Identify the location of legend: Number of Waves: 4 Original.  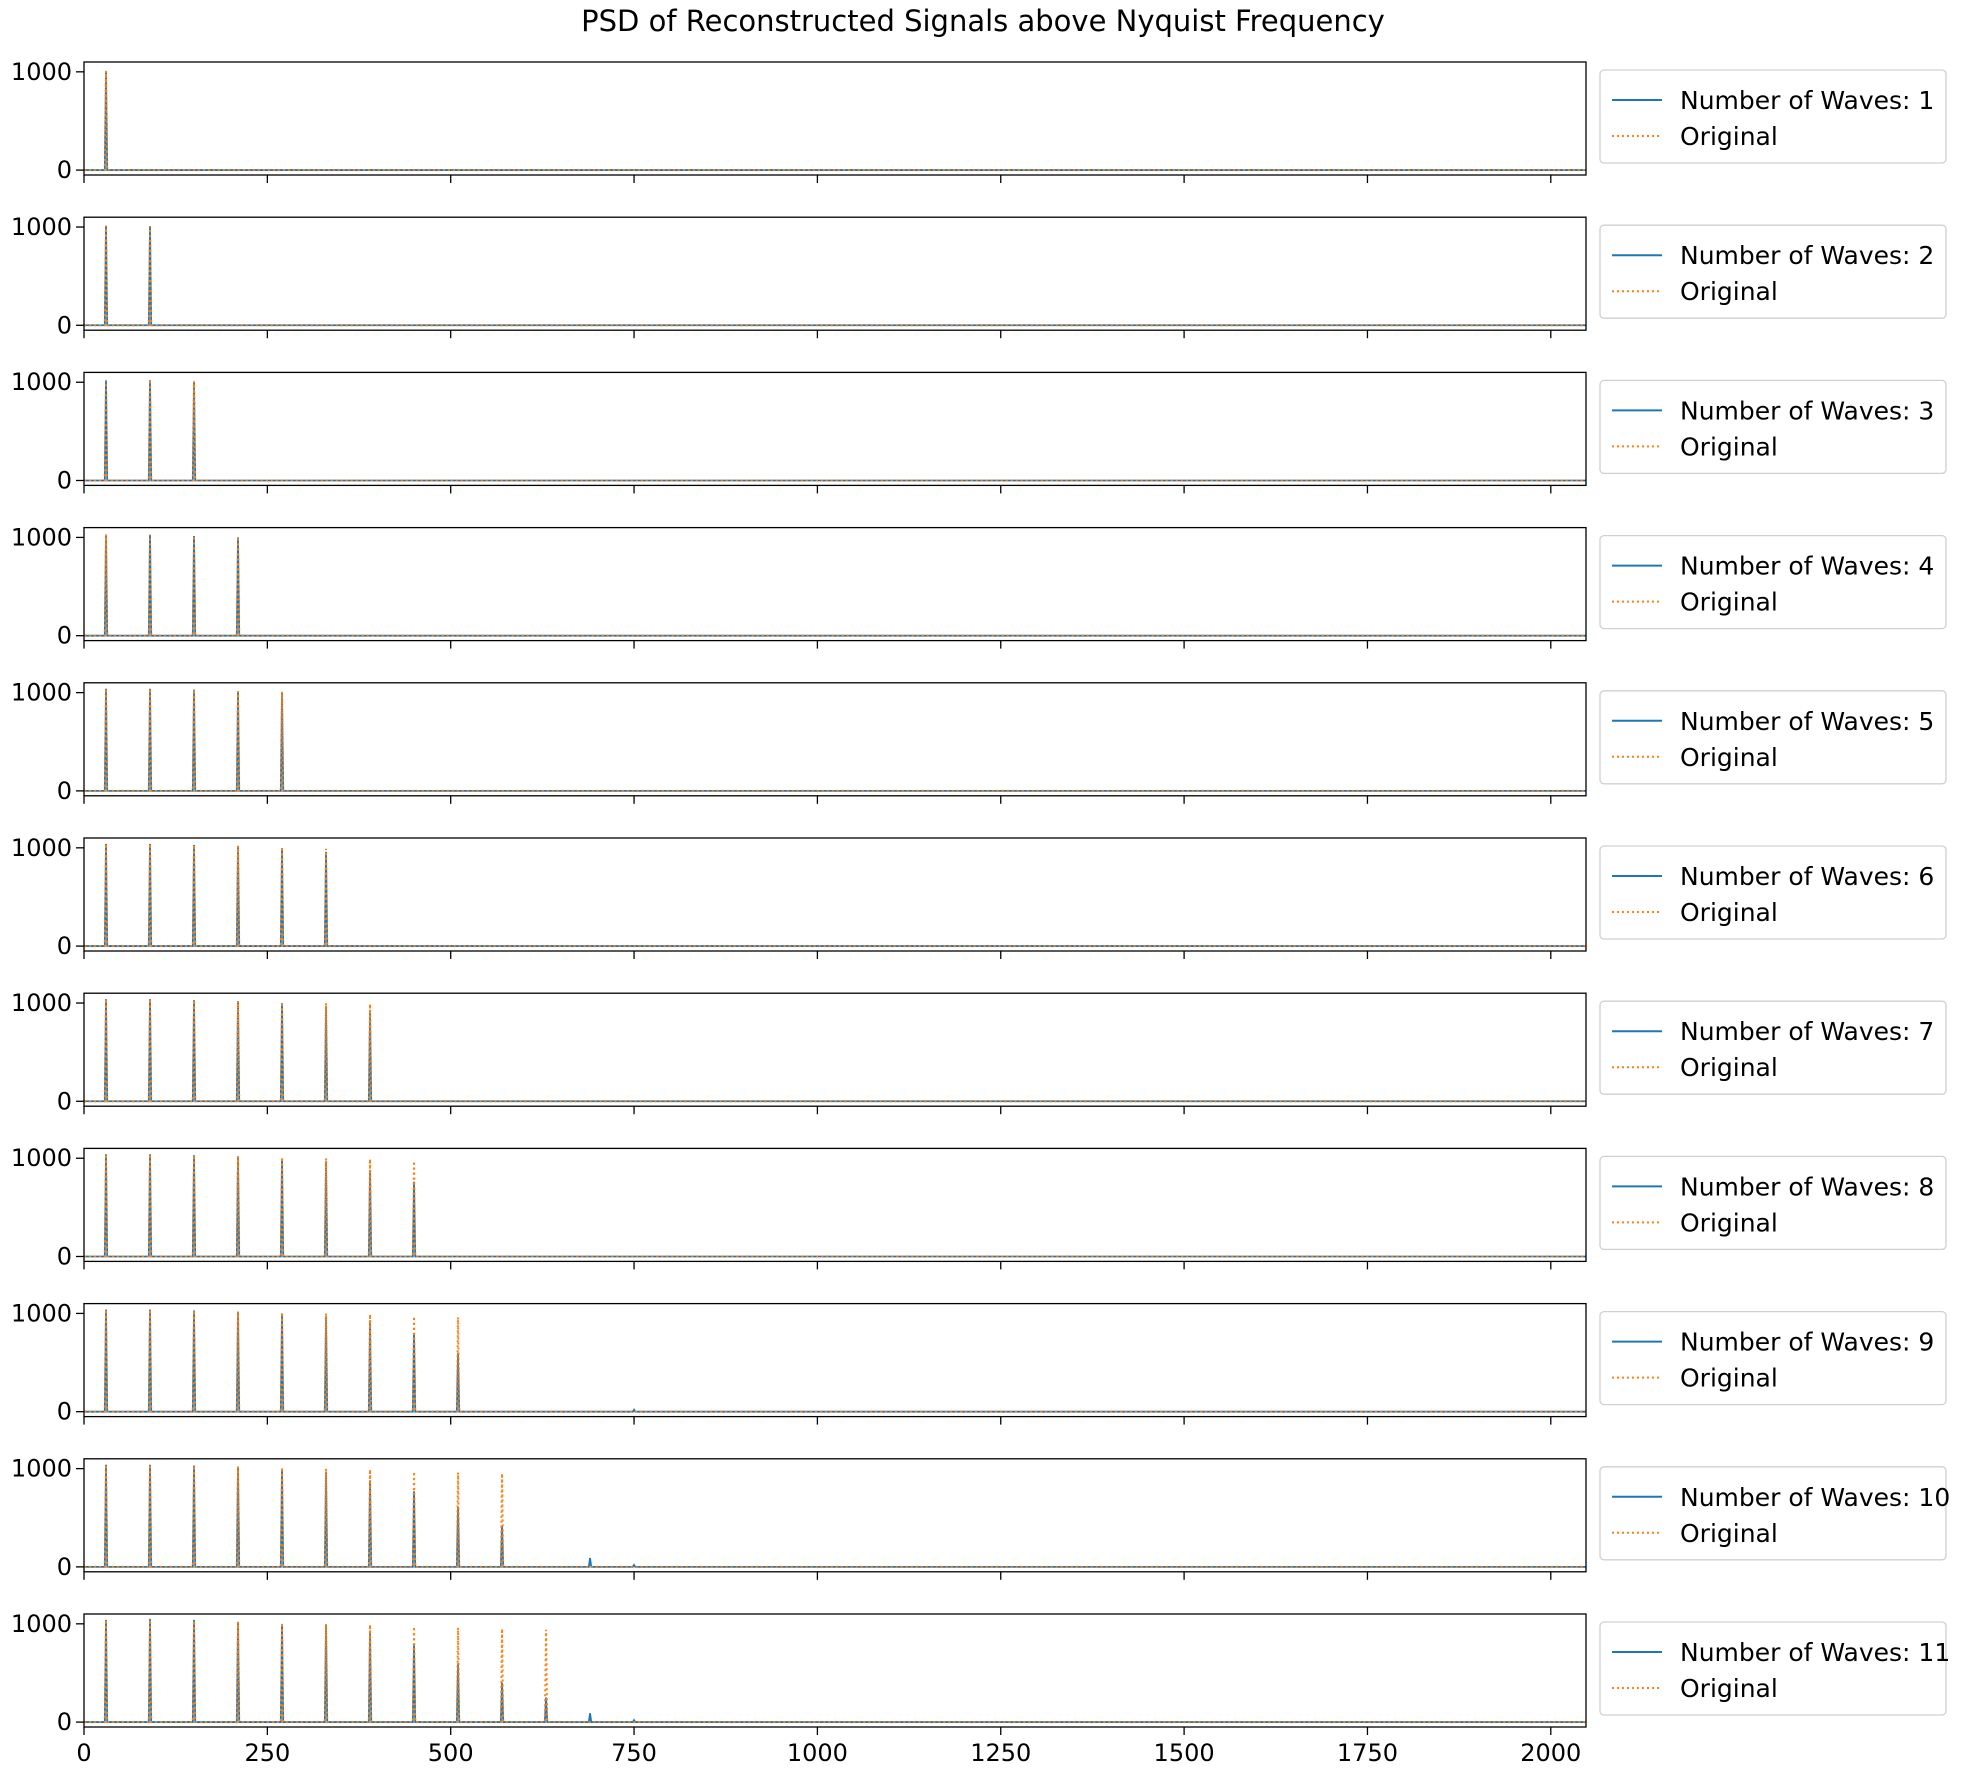
(1773, 582).